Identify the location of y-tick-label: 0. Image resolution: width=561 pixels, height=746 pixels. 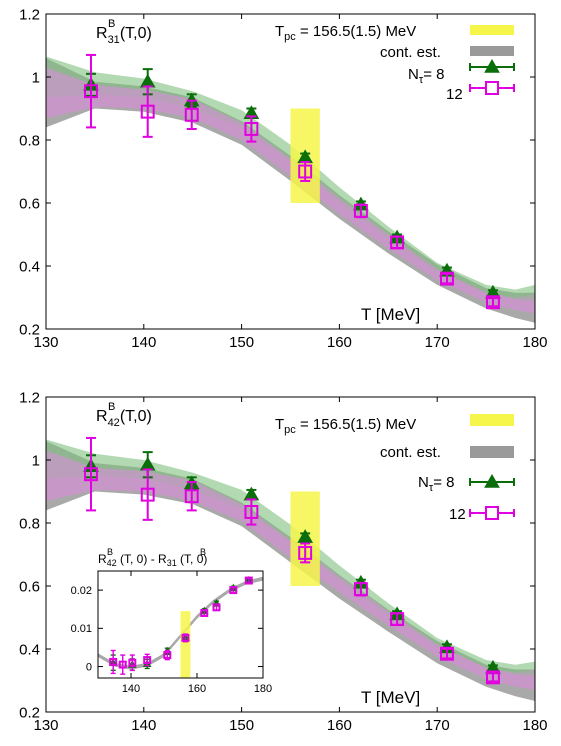
(89, 667).